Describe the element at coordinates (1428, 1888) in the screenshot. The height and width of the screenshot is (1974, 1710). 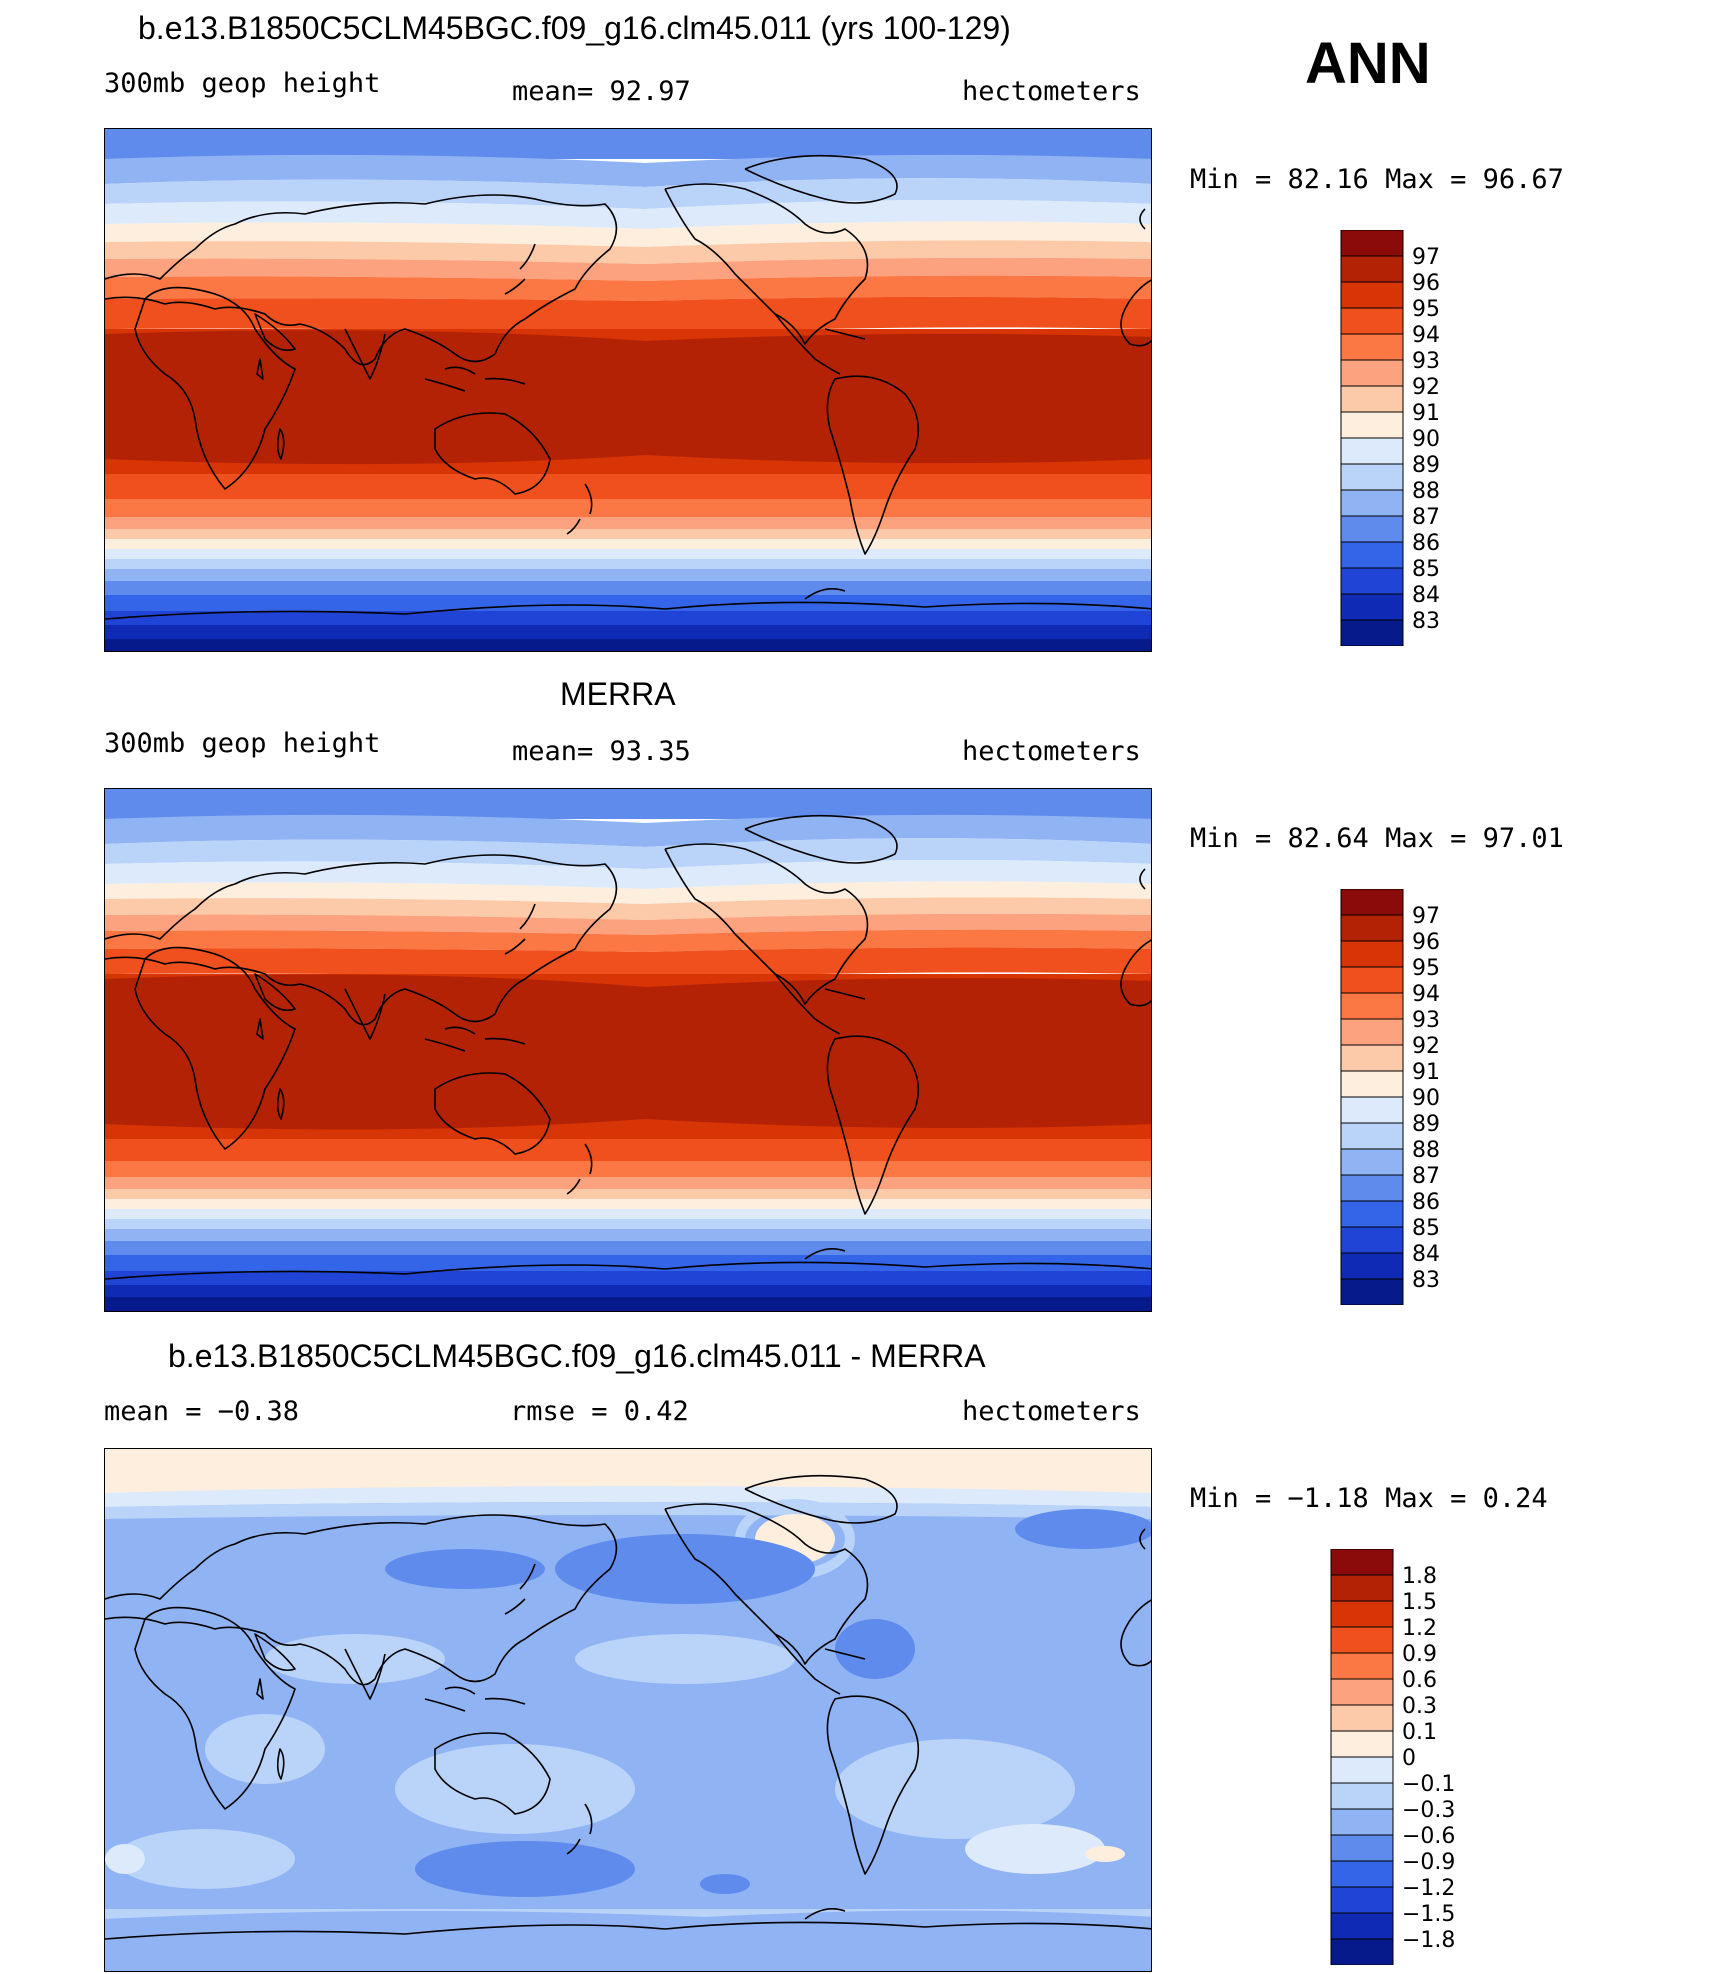
I see `colorbar-tick-label: −1.2` at that location.